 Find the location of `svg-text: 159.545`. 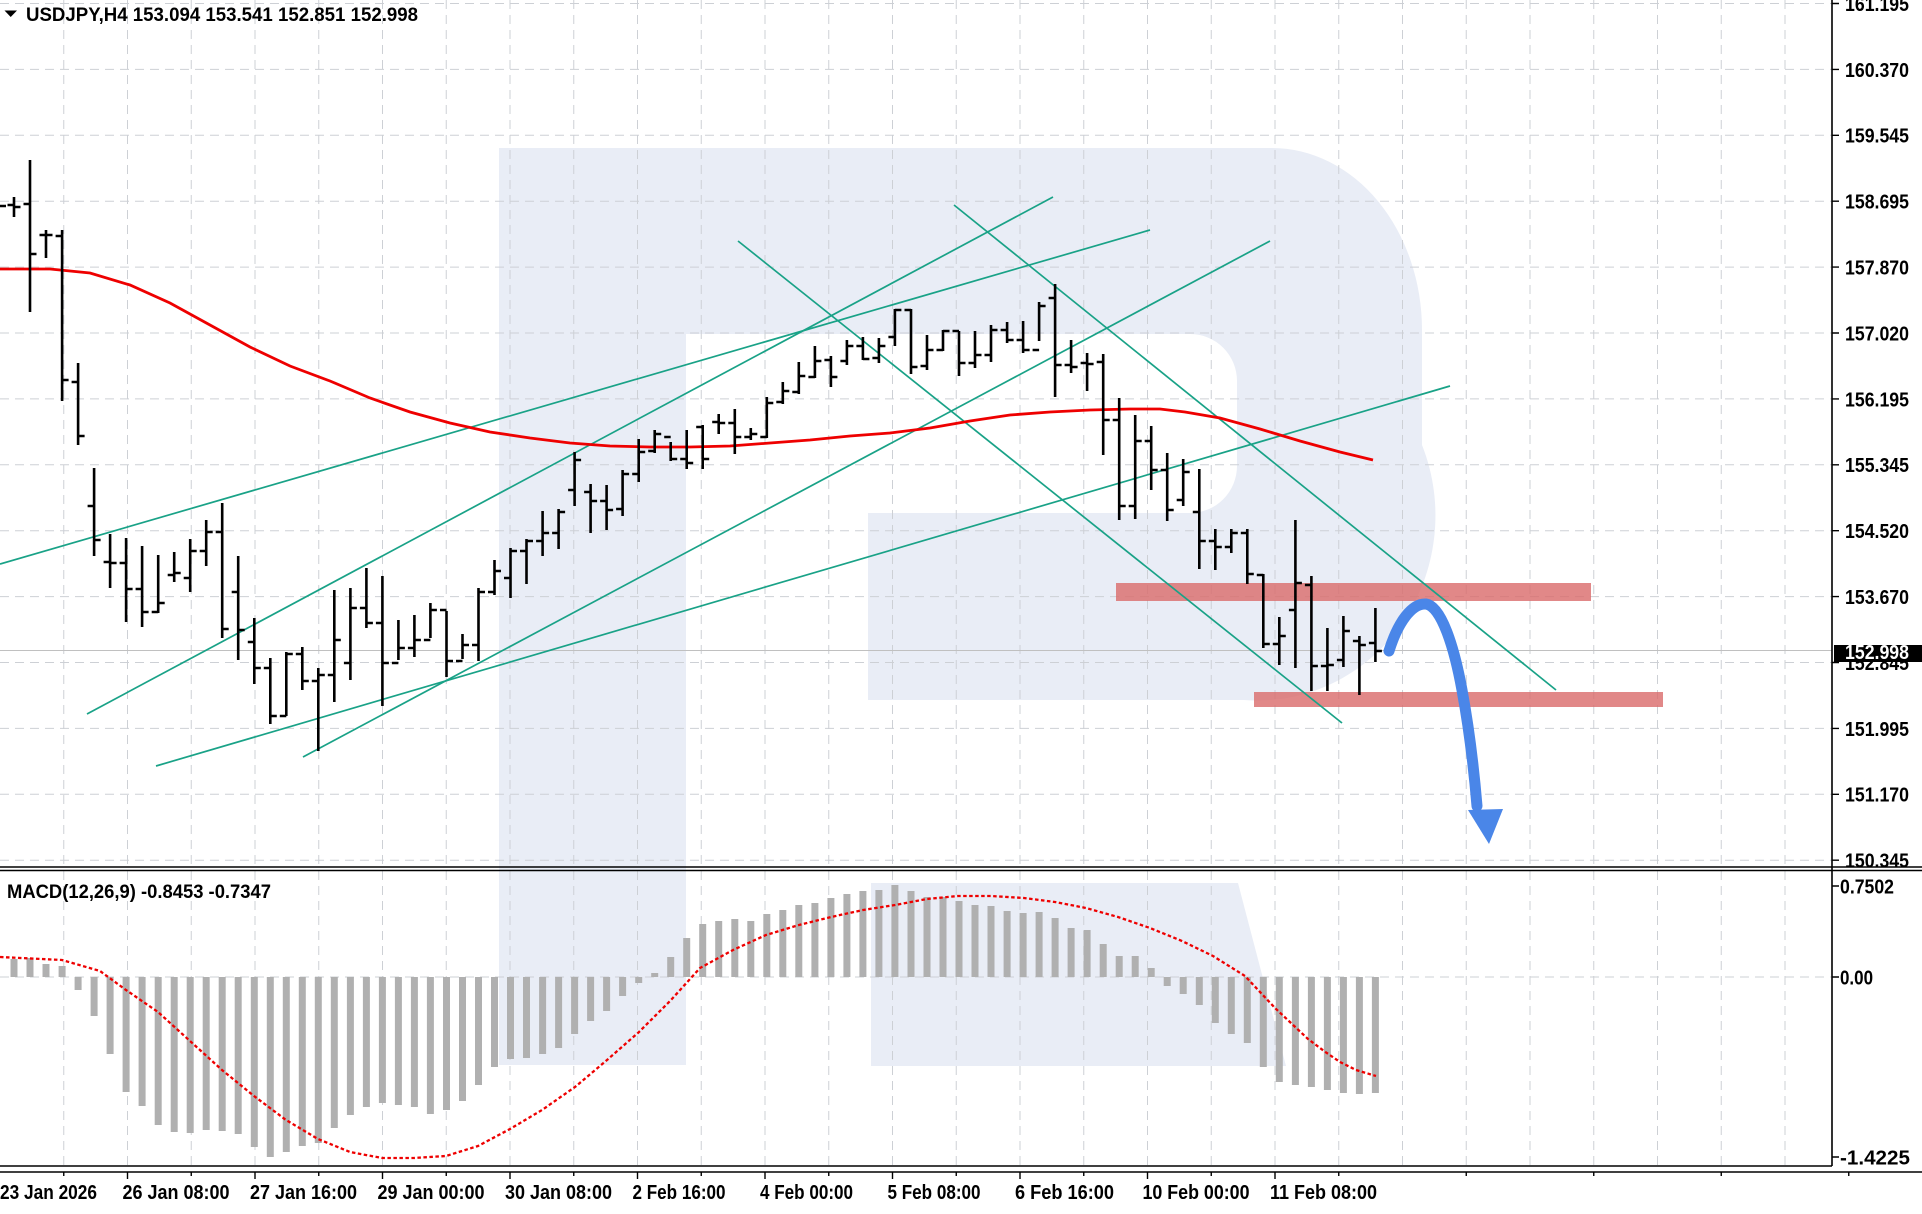

svg-text: 159.545 is located at coordinates (1877, 137).